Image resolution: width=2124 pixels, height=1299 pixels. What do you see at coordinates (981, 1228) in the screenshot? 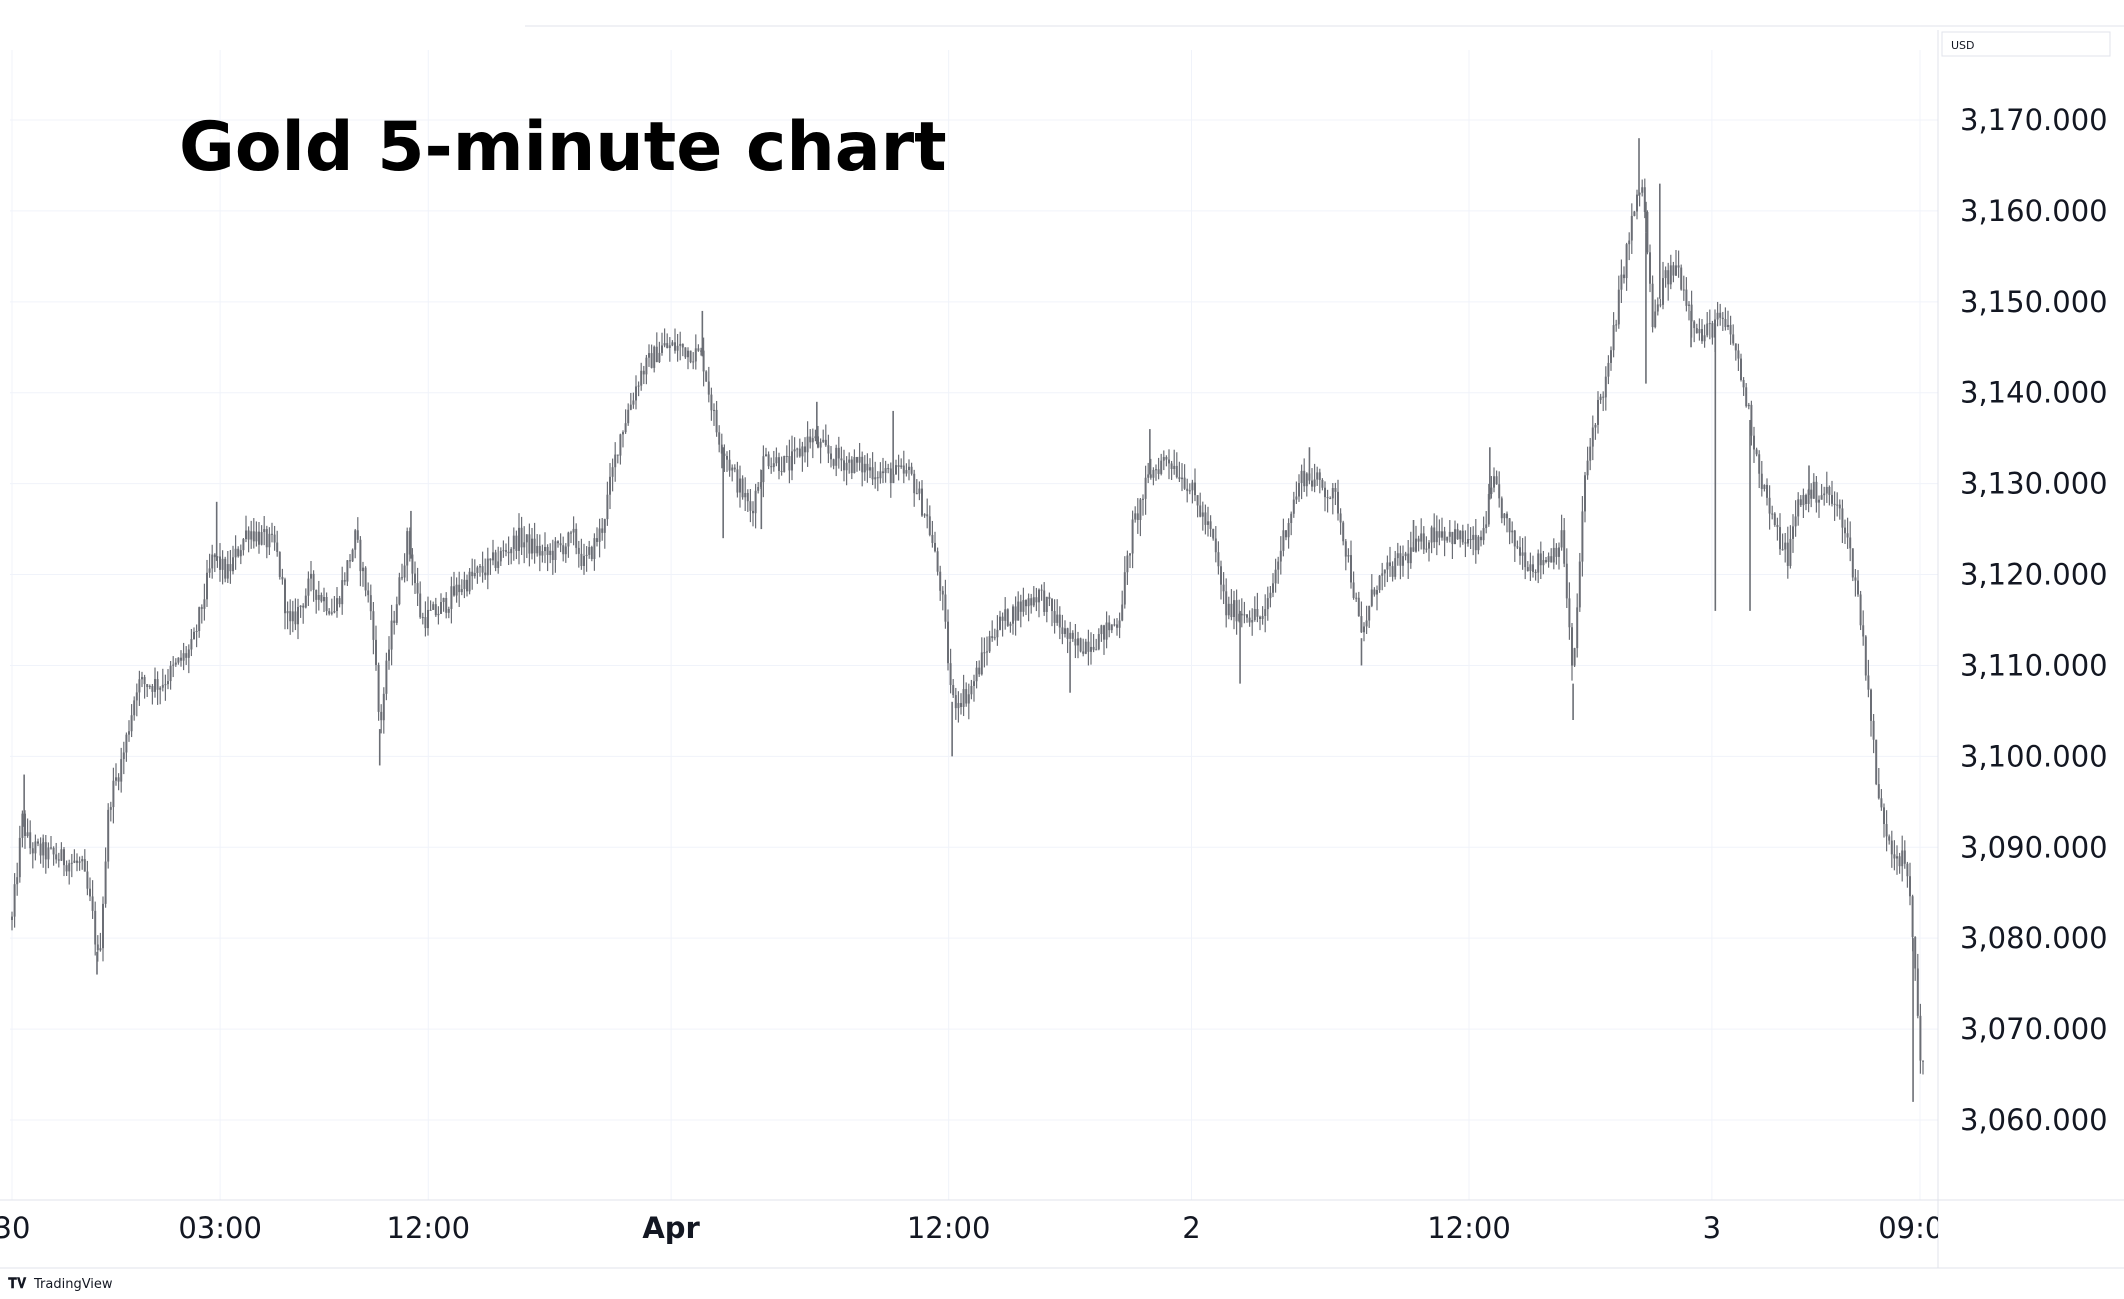
I see `time-axis: 30 03:00 12:00 Apr 12:00 2 12:00 3 09:00` at bounding box center [981, 1228].